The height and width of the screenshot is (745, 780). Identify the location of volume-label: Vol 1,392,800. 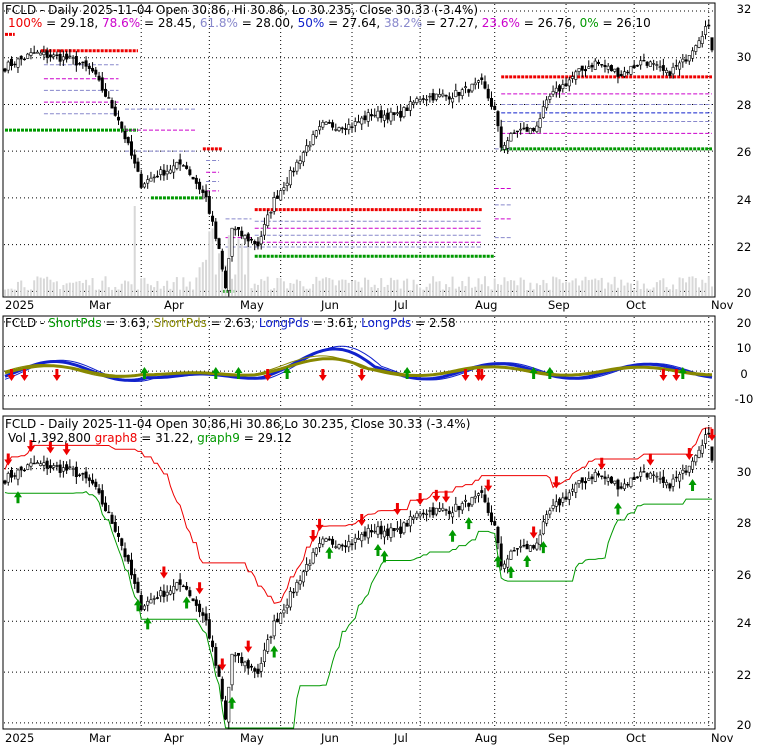
(49, 438).